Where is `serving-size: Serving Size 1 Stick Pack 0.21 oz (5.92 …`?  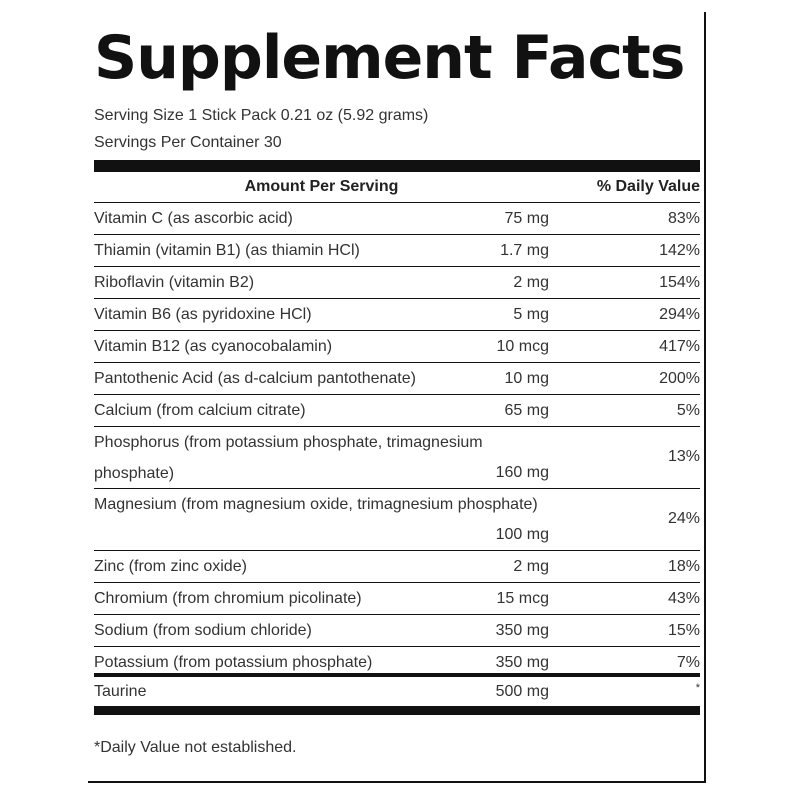
serving-size: Serving Size 1 Stick Pack 0.21 oz (5.92 … is located at coordinates (261, 115).